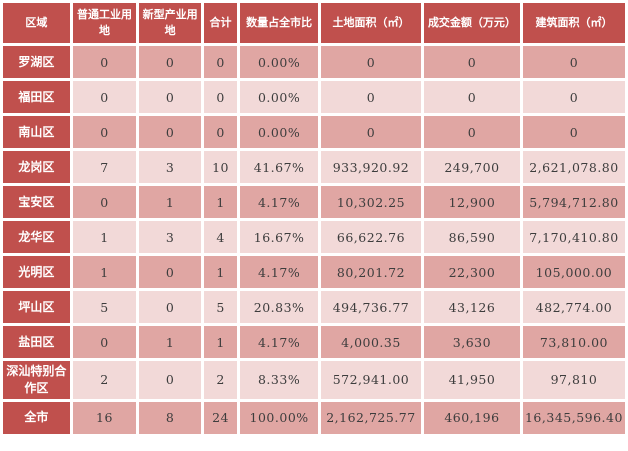 The width and height of the screenshot is (628, 451). I want to click on region-cell: 福田区, so click(36, 97).